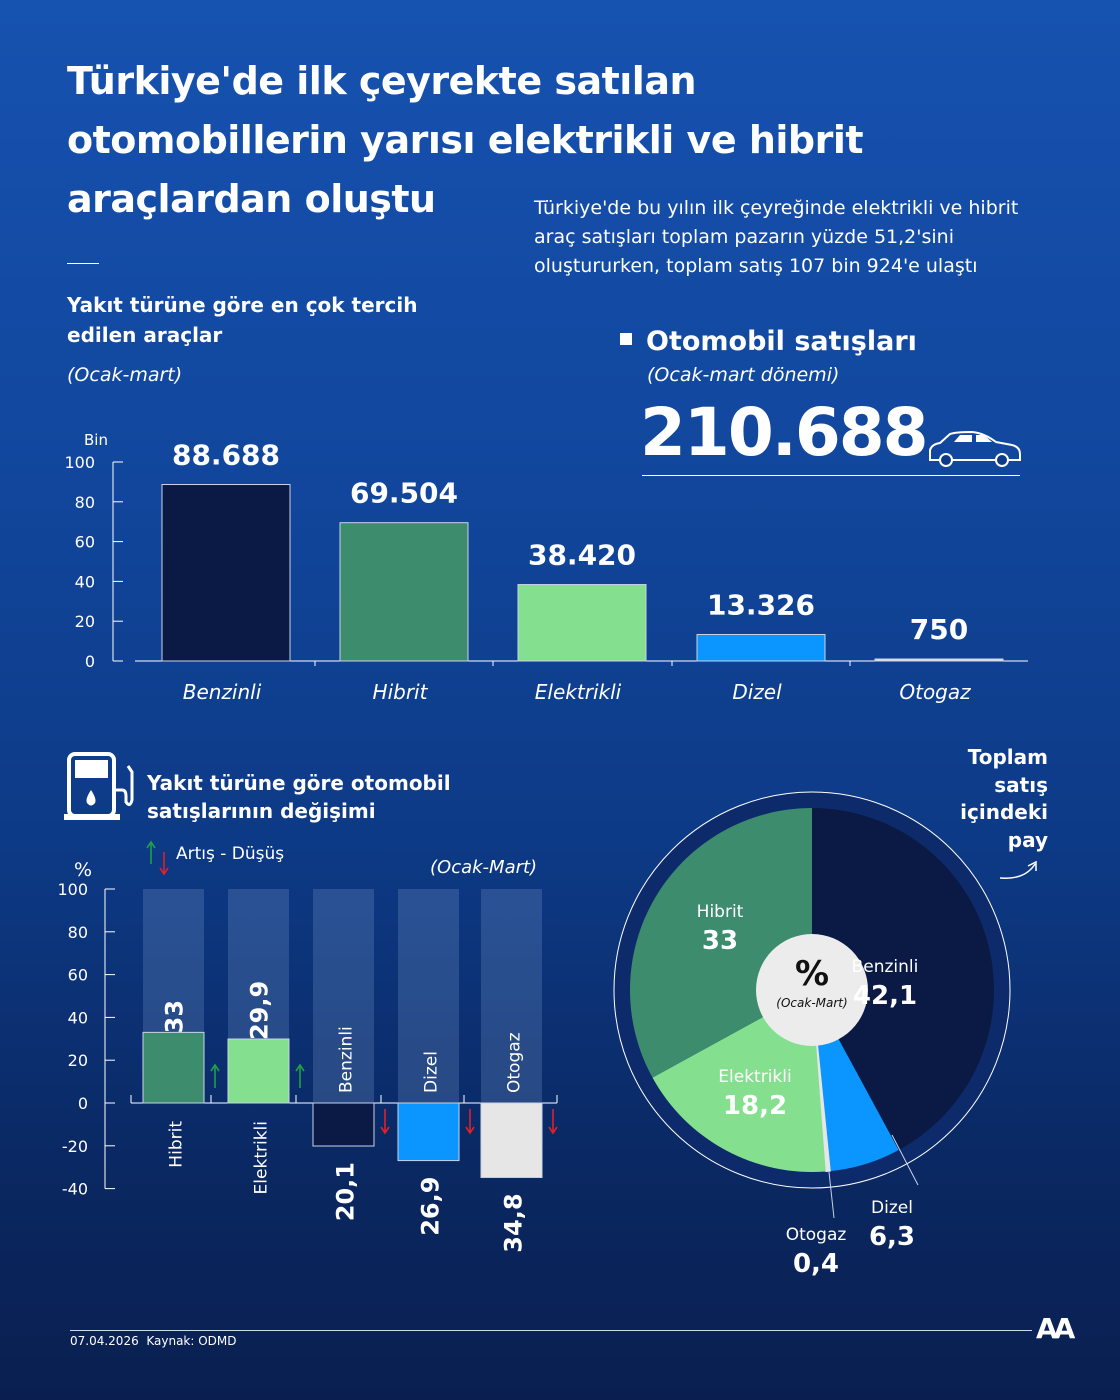  I want to click on pie-value-label: 18,2, so click(755, 1106).